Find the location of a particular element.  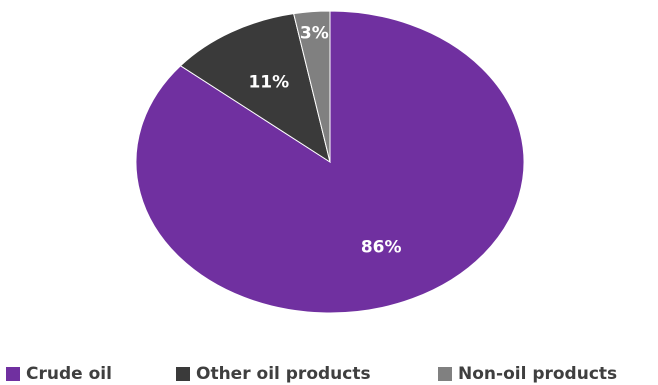

legend-label-non-oil-products: Non-oil products is located at coordinates (538, 374).